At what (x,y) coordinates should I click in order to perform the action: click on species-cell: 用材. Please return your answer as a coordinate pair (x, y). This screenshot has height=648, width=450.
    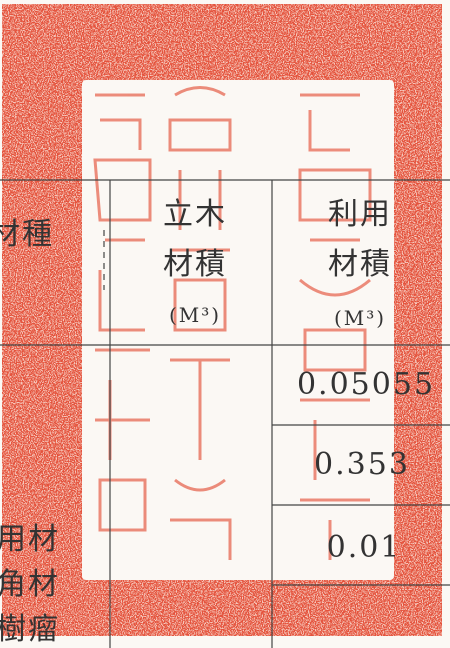
    Looking at the image, I should click on (30, 539).